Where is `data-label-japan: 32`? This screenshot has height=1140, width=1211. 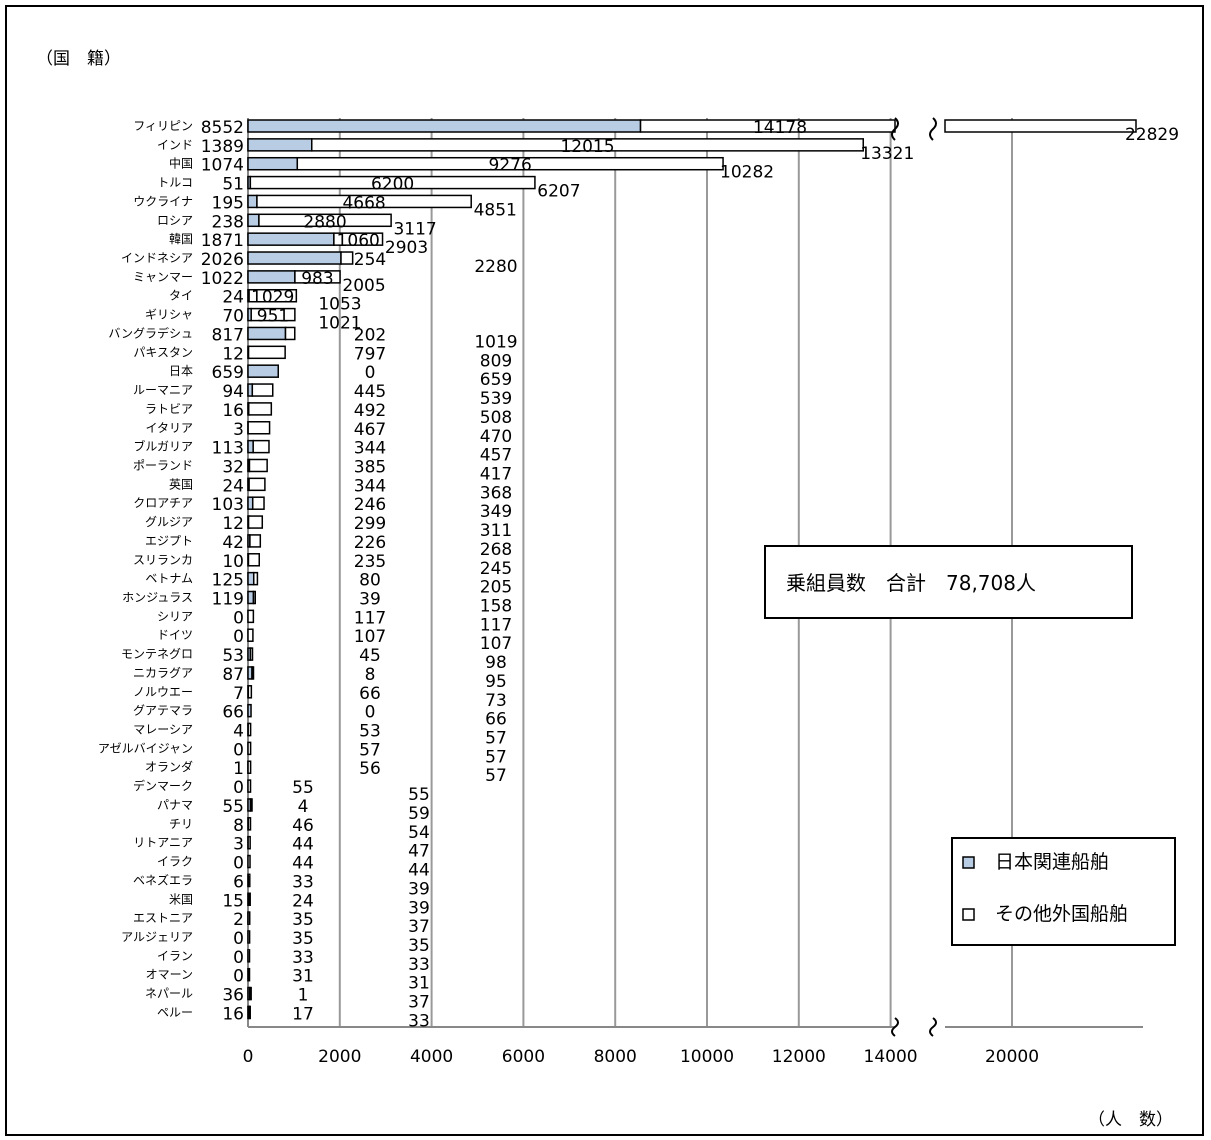 data-label-japan: 32 is located at coordinates (233, 467).